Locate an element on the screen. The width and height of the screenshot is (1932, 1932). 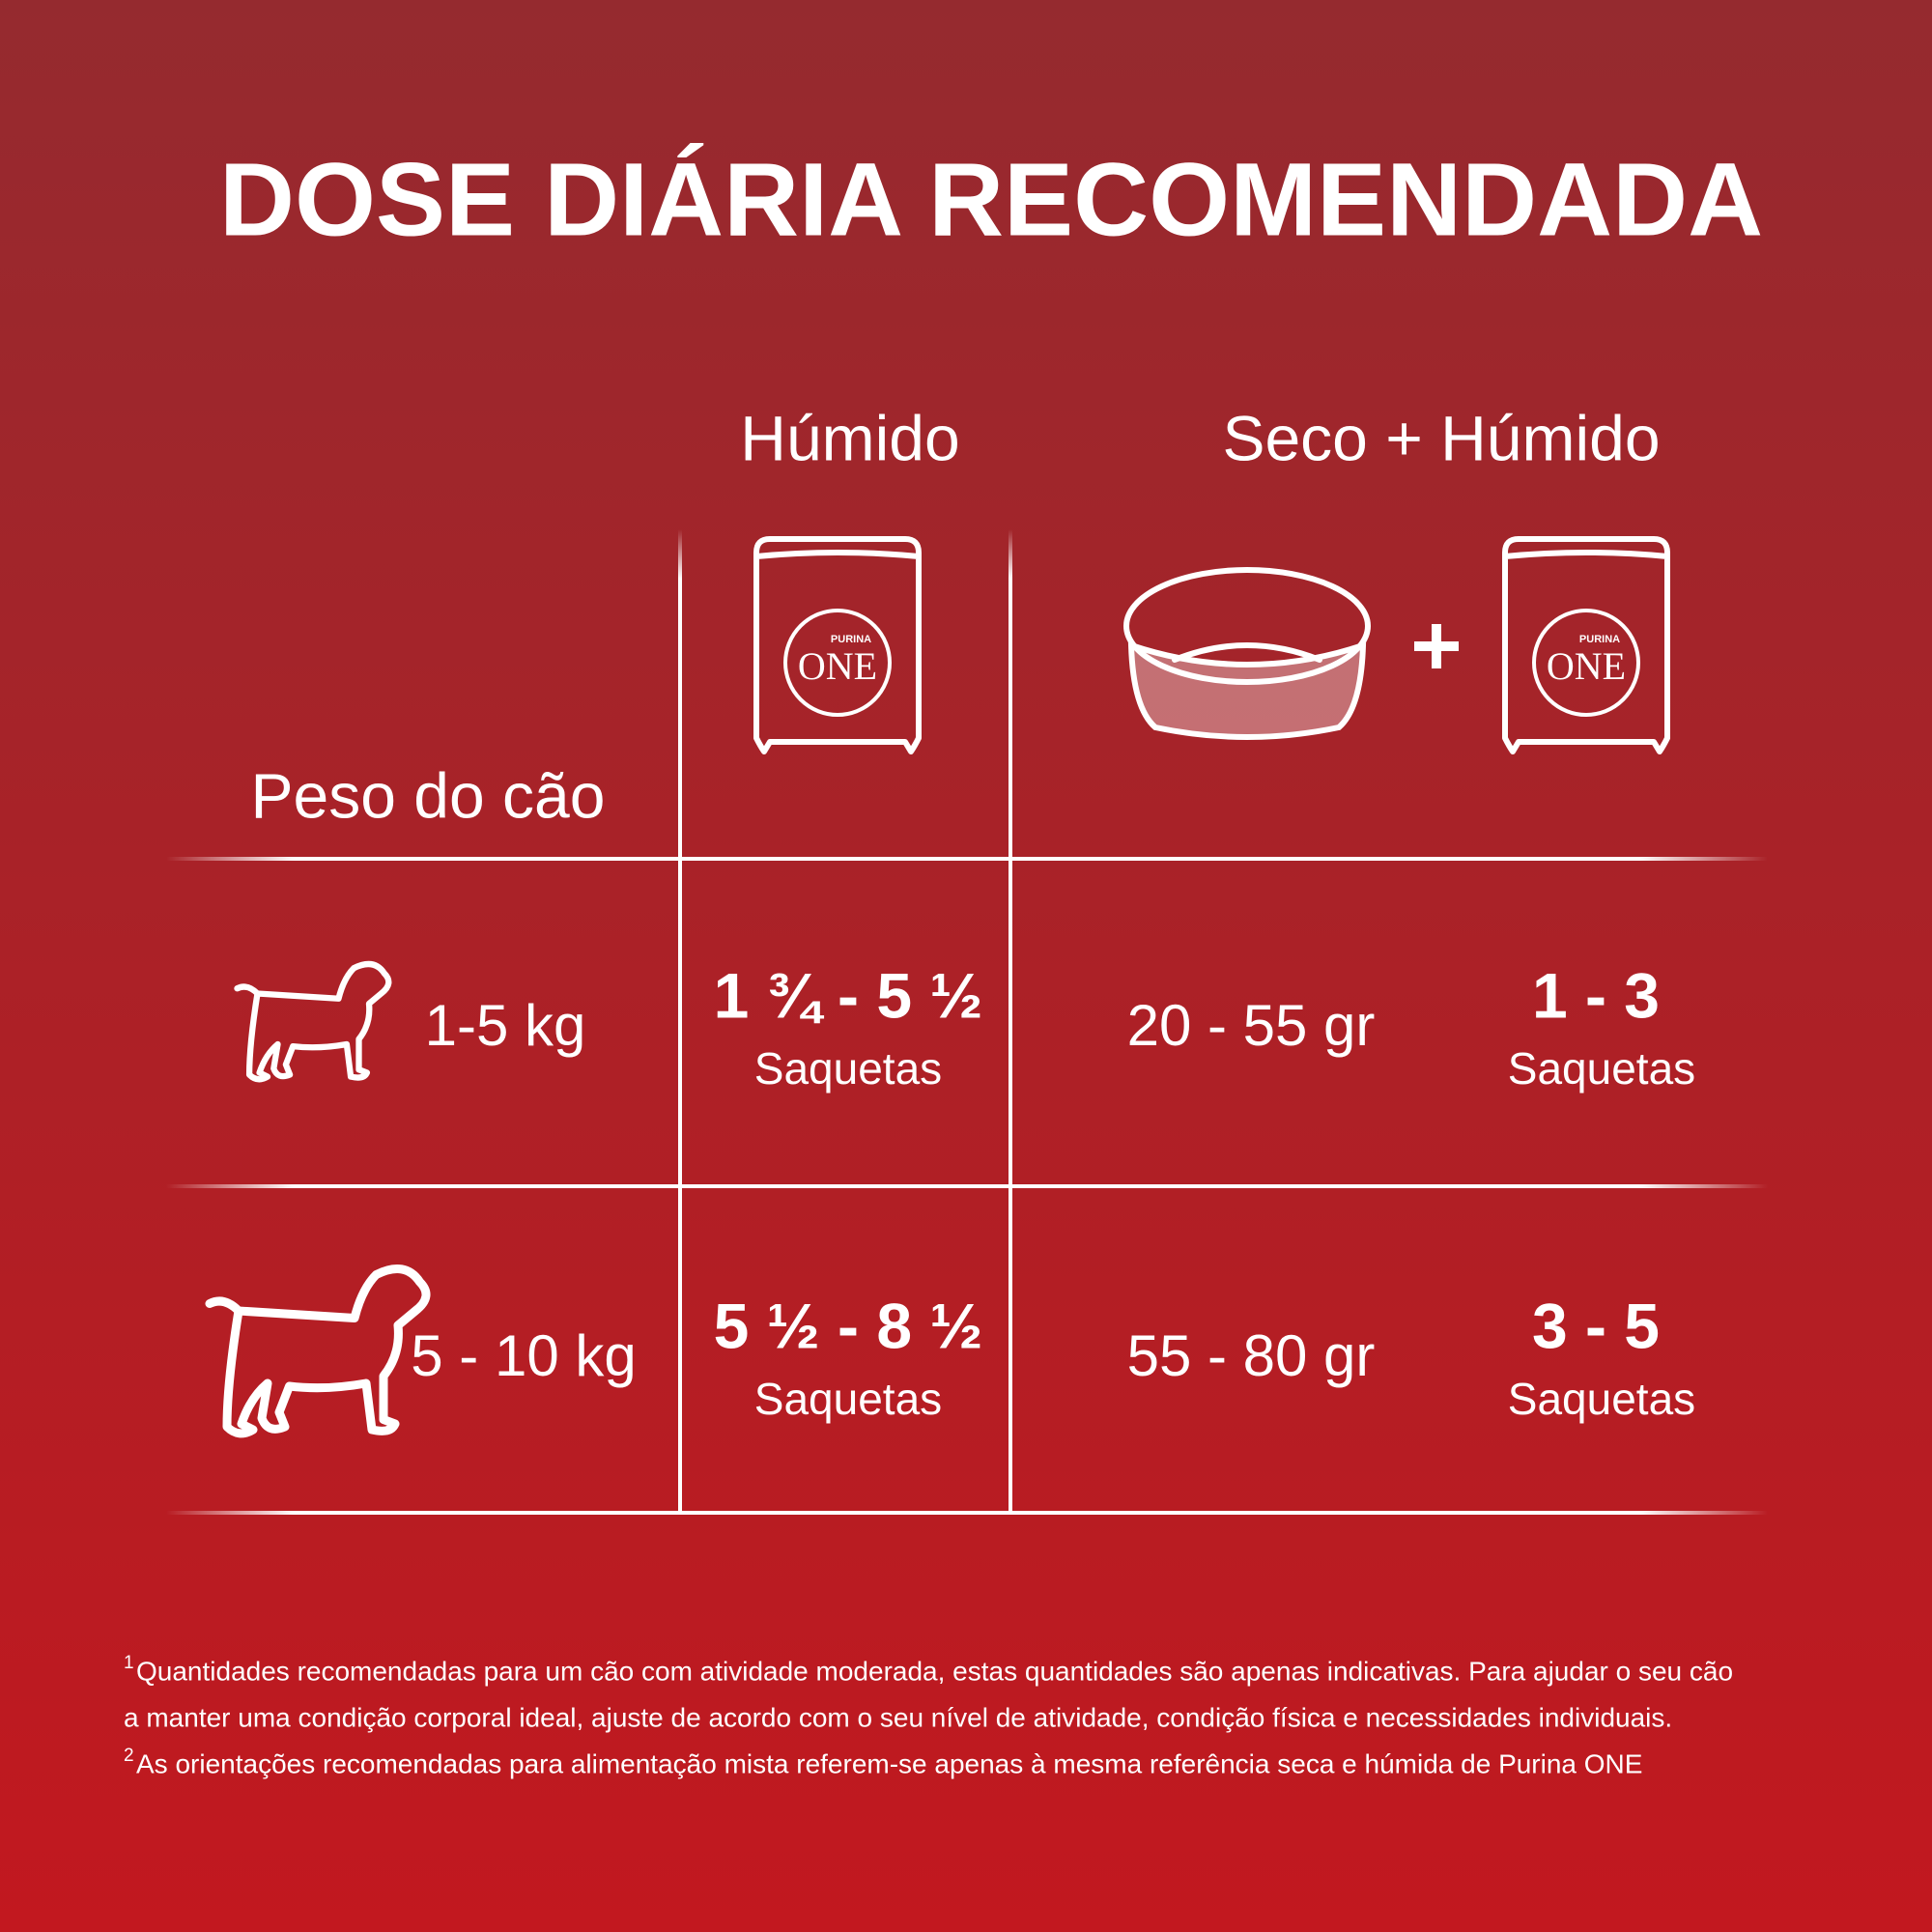
corner-header: Peso do cão is located at coordinates (428, 795).